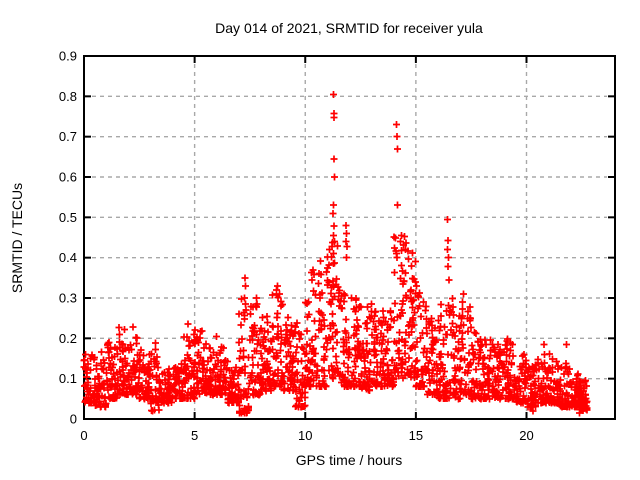 This screenshot has width=640, height=480. I want to click on x-tick-label: 5, so click(194, 435).